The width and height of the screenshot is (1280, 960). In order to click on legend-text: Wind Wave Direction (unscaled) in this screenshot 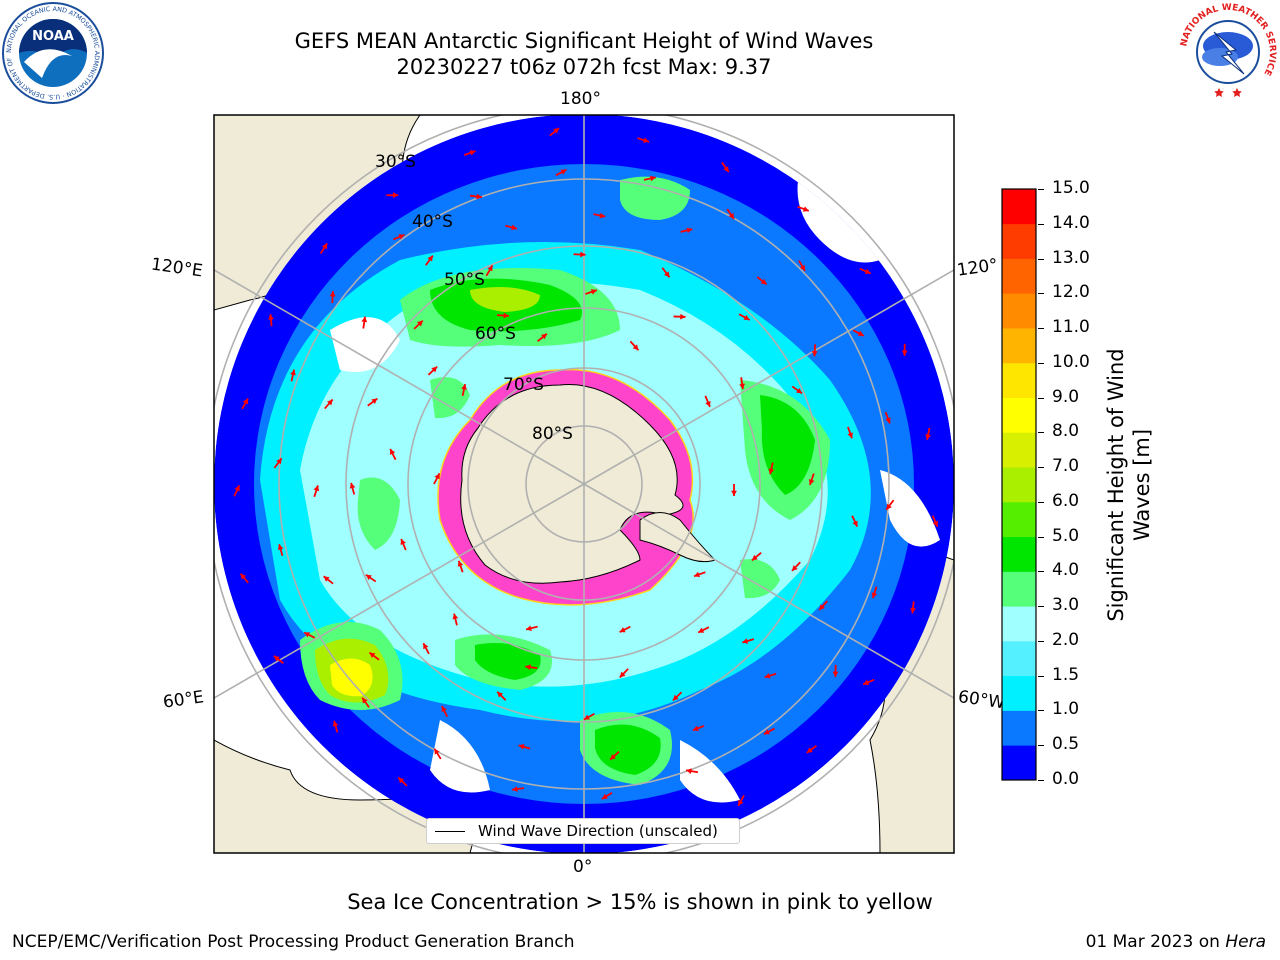, I will do `click(598, 831)`.